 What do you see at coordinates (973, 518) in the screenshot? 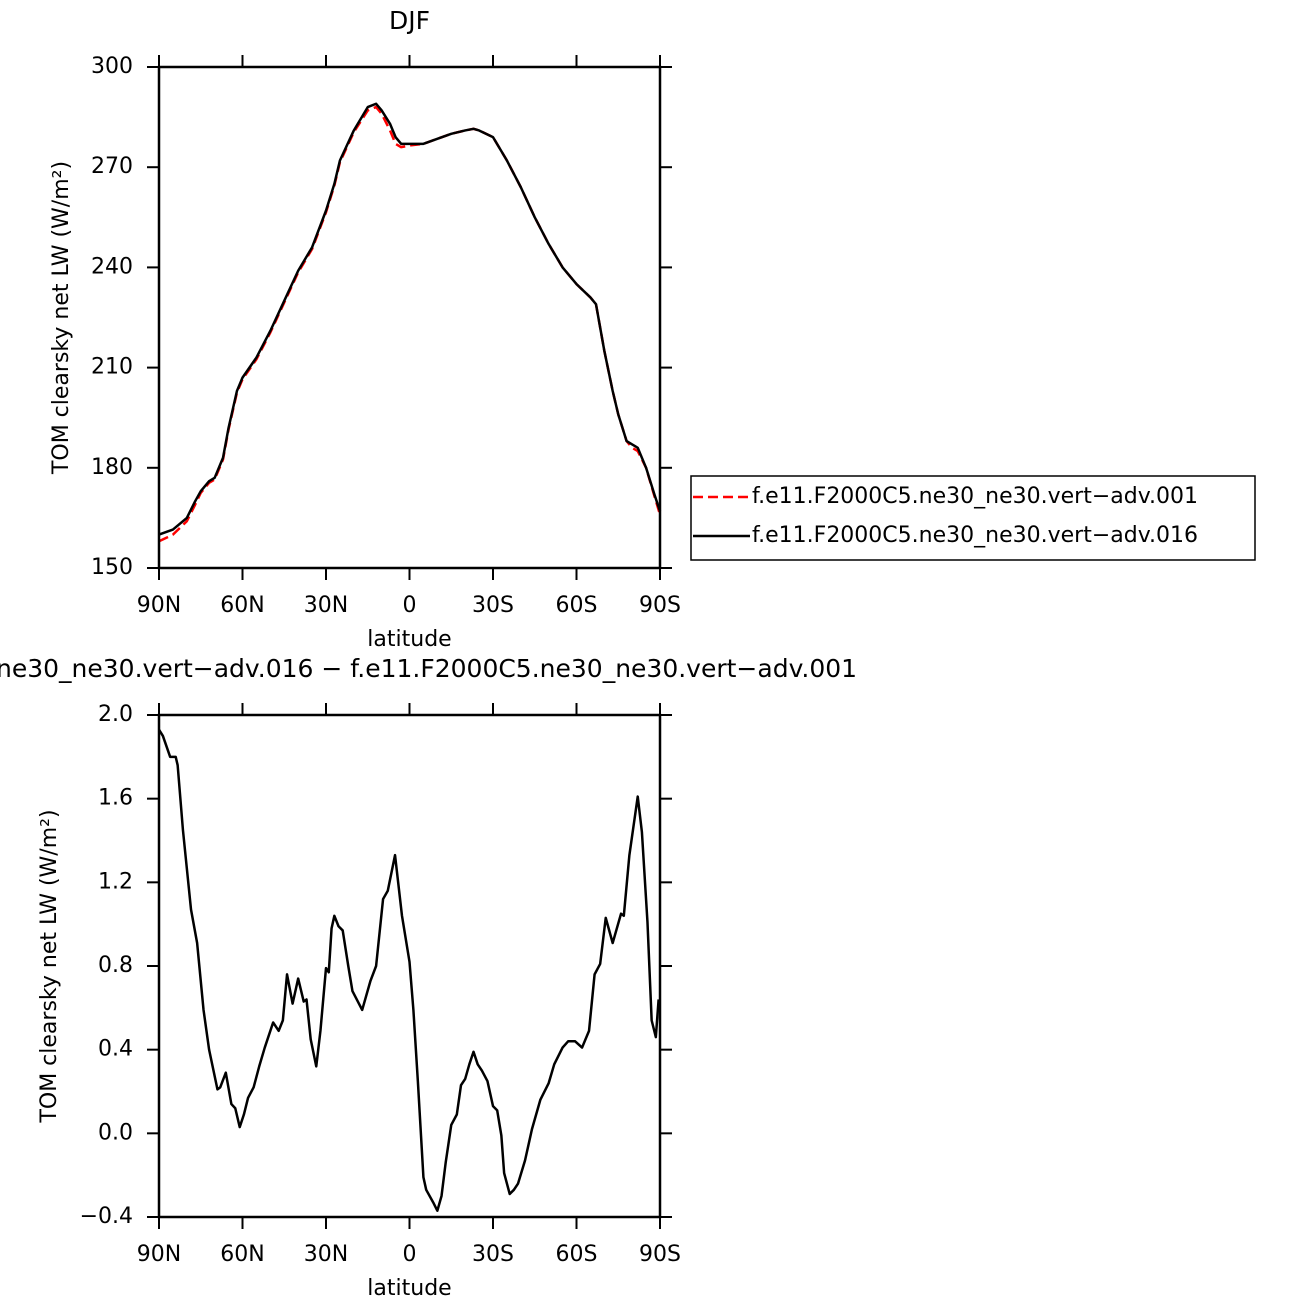
I see `legend-box` at bounding box center [973, 518].